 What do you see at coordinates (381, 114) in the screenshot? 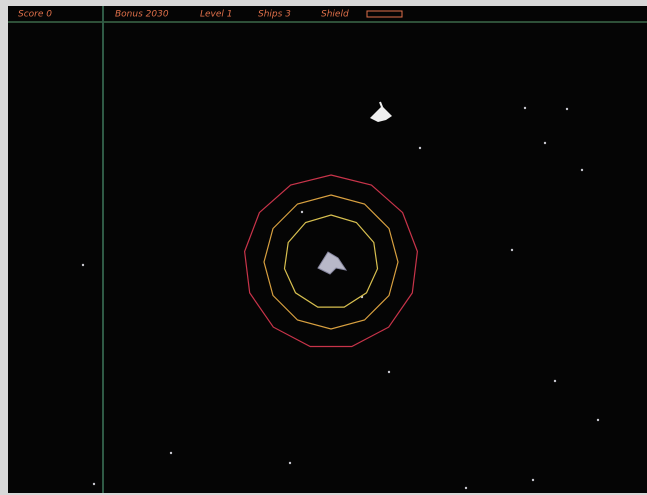
I see `enemy-ship` at bounding box center [381, 114].